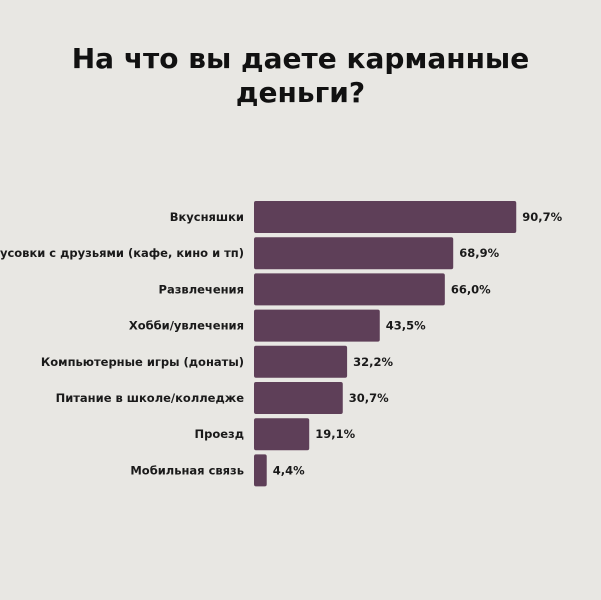  I want to click on value-label-2: 66,0%, so click(471, 289).